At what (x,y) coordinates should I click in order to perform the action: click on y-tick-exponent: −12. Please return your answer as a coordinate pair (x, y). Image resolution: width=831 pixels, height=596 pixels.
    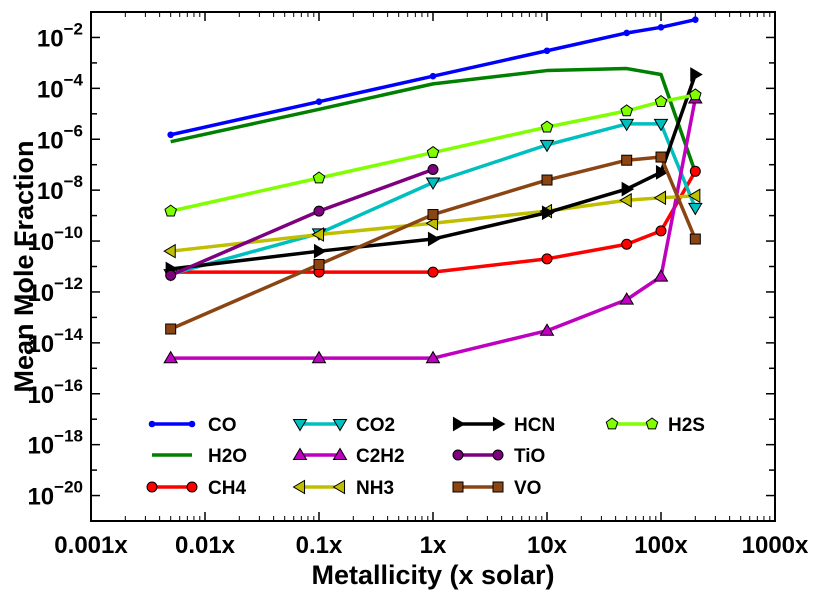
    Looking at the image, I should click on (68, 283).